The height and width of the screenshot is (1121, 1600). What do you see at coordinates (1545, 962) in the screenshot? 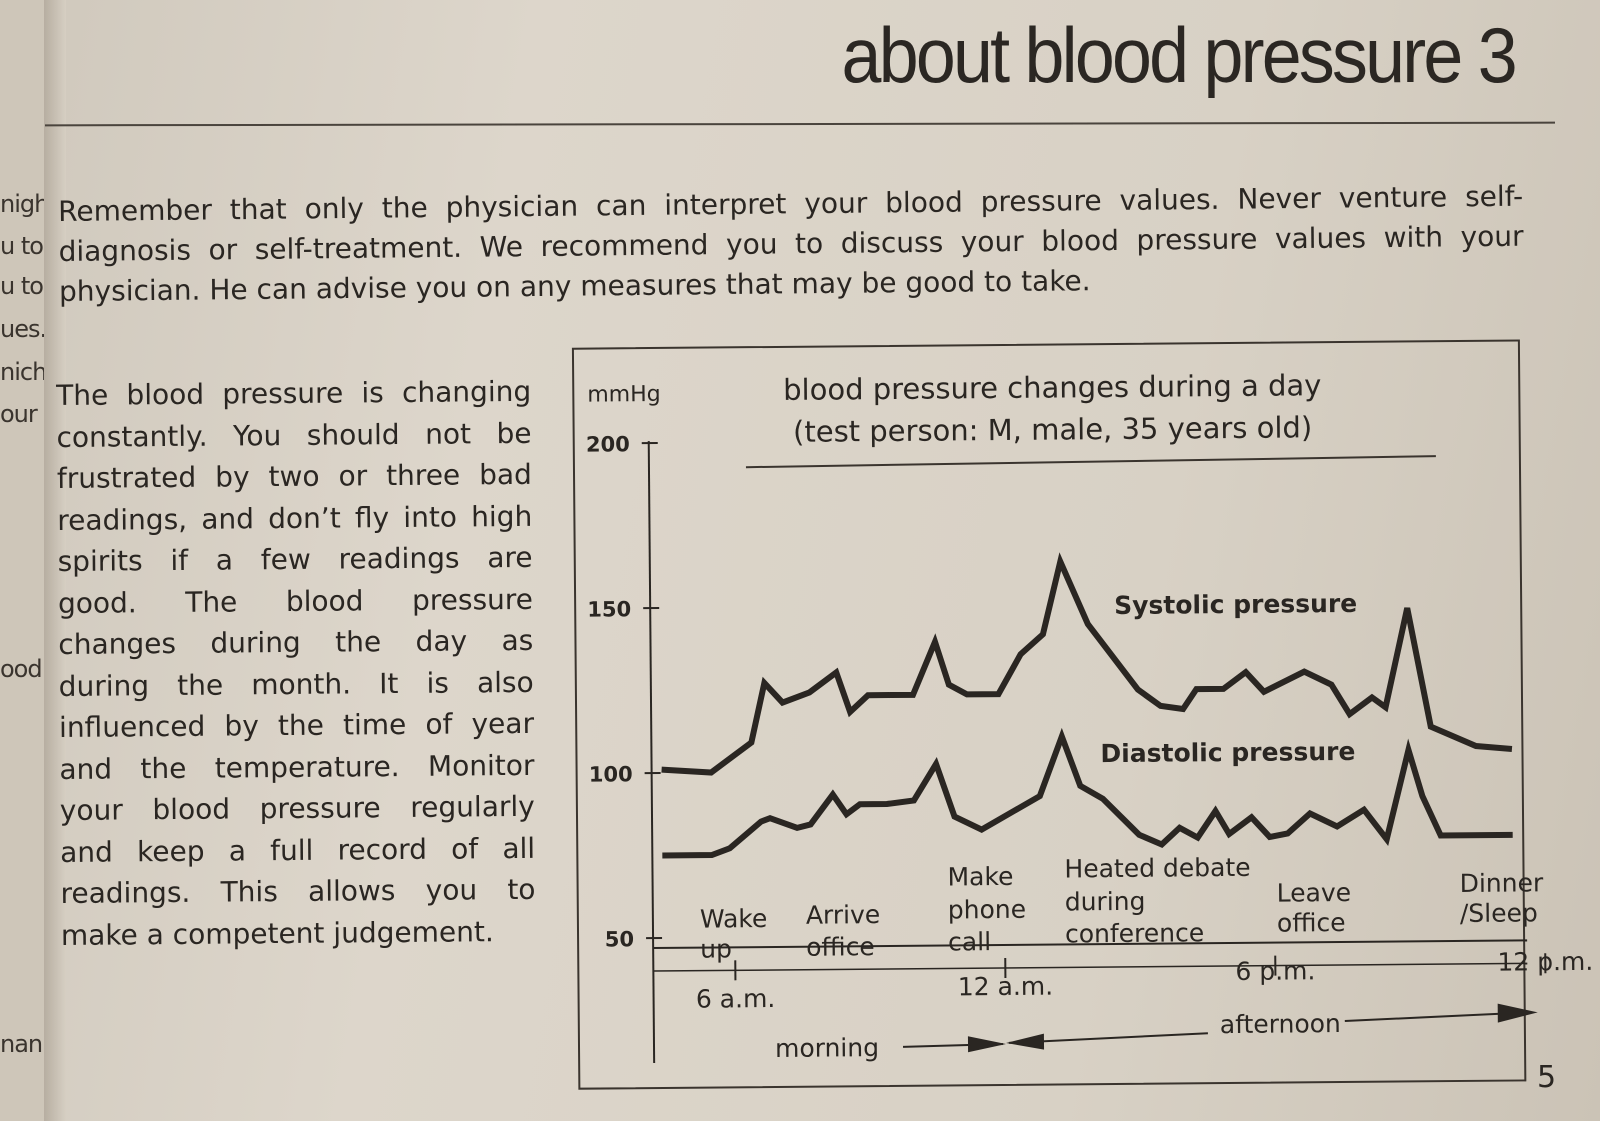
I see `x-tick-label: 12 p.m.` at bounding box center [1545, 962].